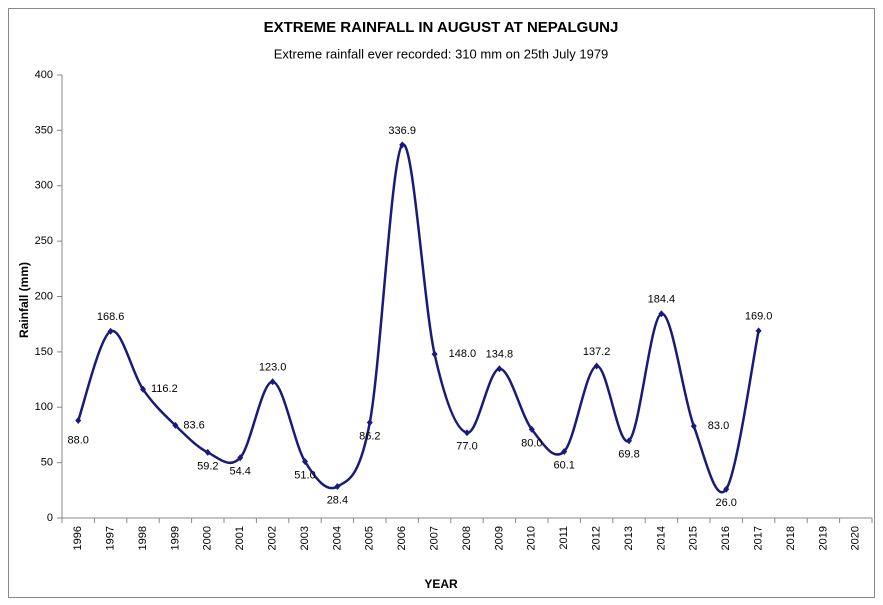 The width and height of the screenshot is (883, 605). I want to click on data-label: 83.0, so click(718, 426).